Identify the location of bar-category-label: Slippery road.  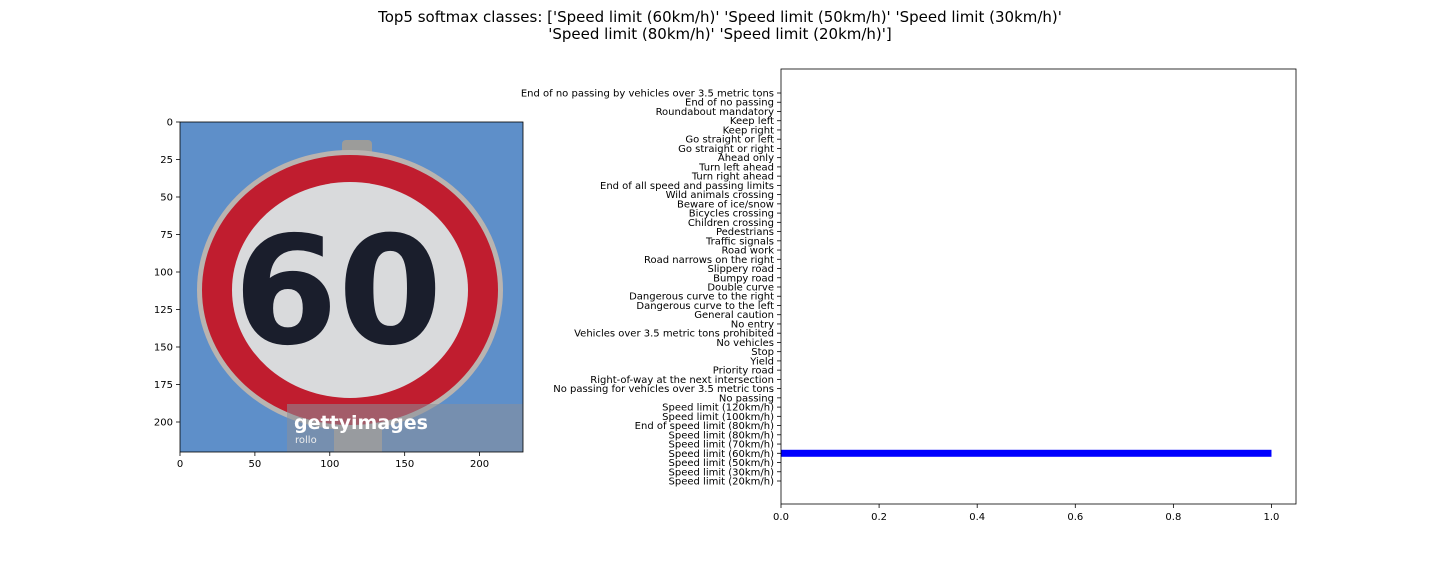
(741, 269).